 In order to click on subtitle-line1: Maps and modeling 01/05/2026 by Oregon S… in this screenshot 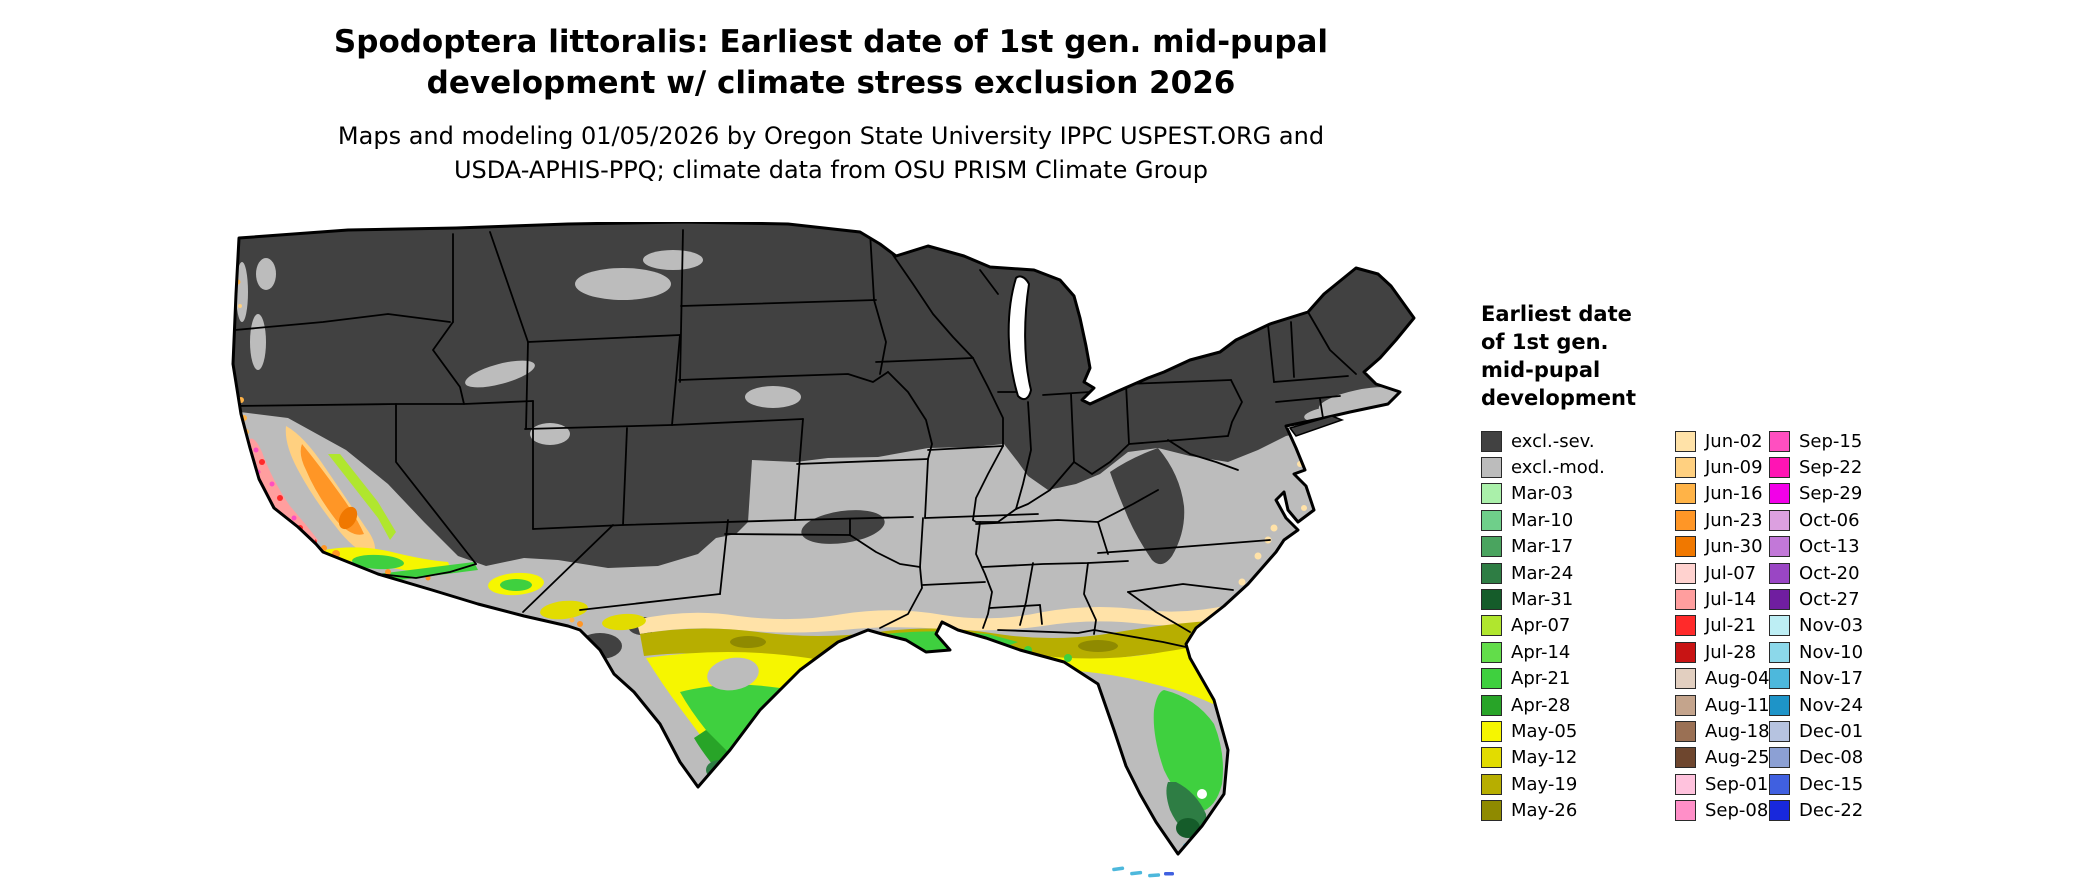, I will do `click(831, 136)`.